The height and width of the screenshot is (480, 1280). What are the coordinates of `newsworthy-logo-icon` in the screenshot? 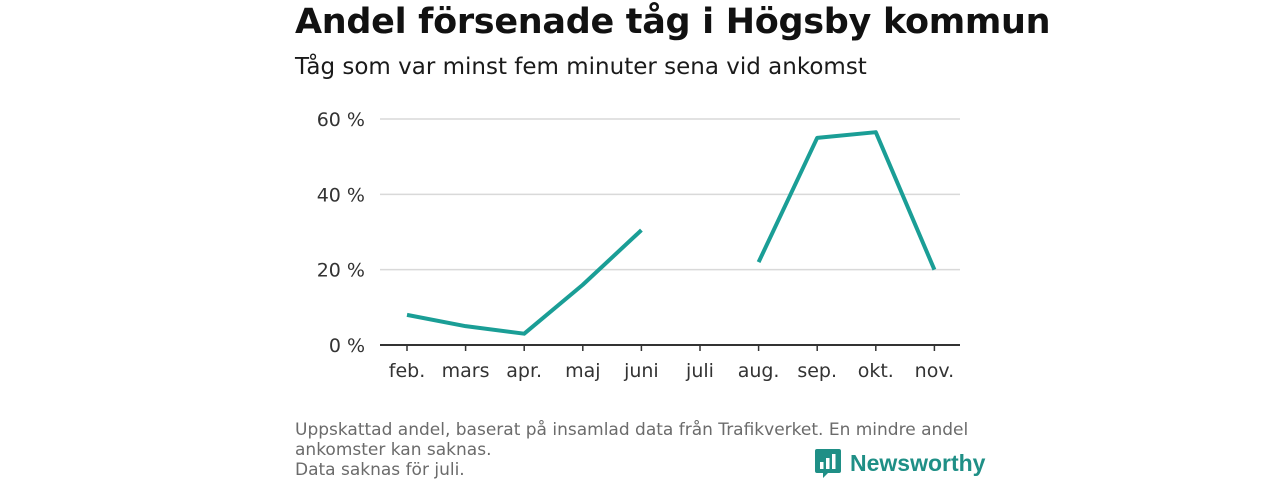 It's located at (828, 463).